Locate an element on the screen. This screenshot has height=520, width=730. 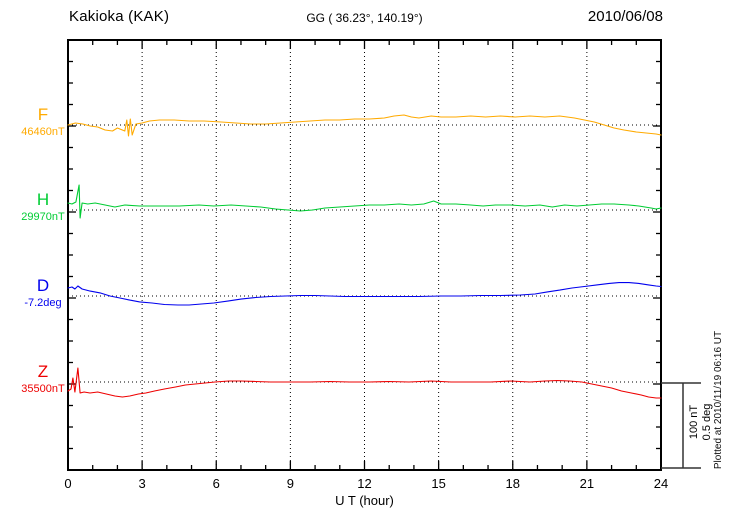
channel-label-H: H 29970nT is located at coordinates (43, 207).